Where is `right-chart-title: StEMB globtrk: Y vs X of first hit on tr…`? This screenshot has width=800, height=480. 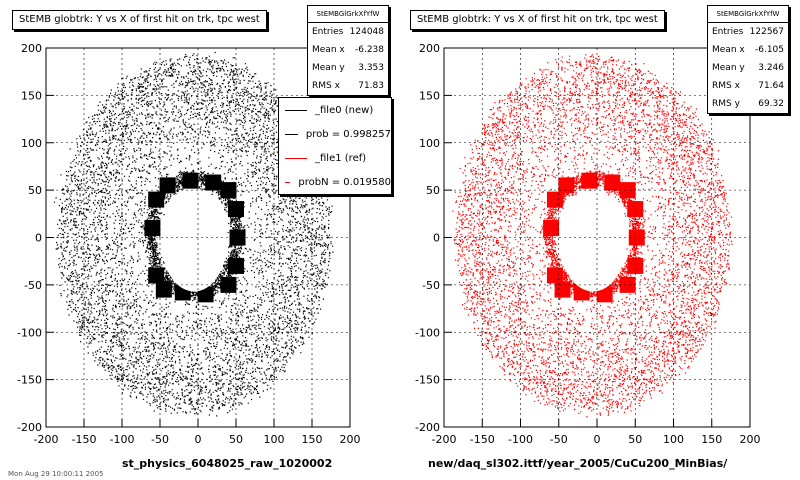 right-chart-title: StEMB globtrk: Y vs X of first hit on tr… is located at coordinates (537, 20).